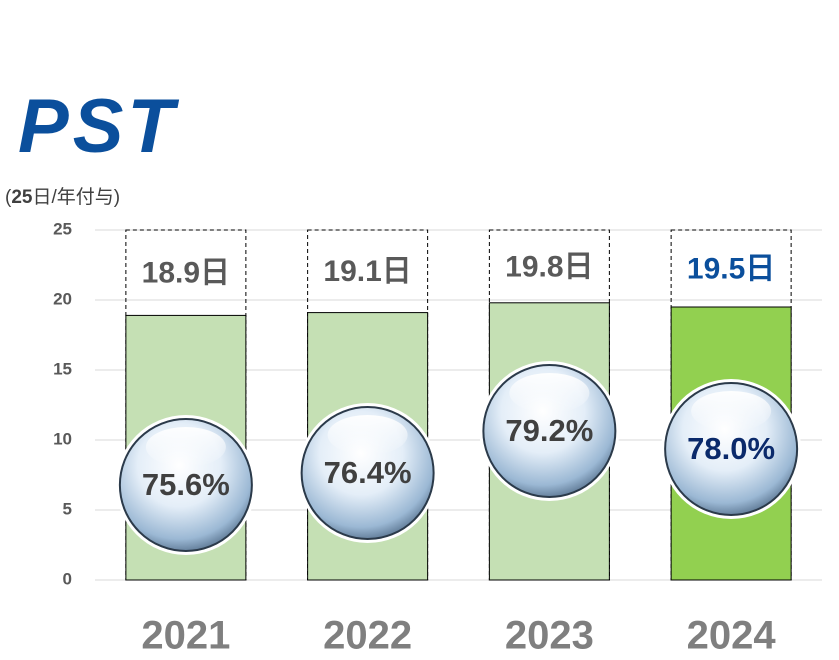 This screenshot has height=660, width=839. Describe the element at coordinates (67, 578) in the screenshot. I see `y-tick-label: 0` at that location.